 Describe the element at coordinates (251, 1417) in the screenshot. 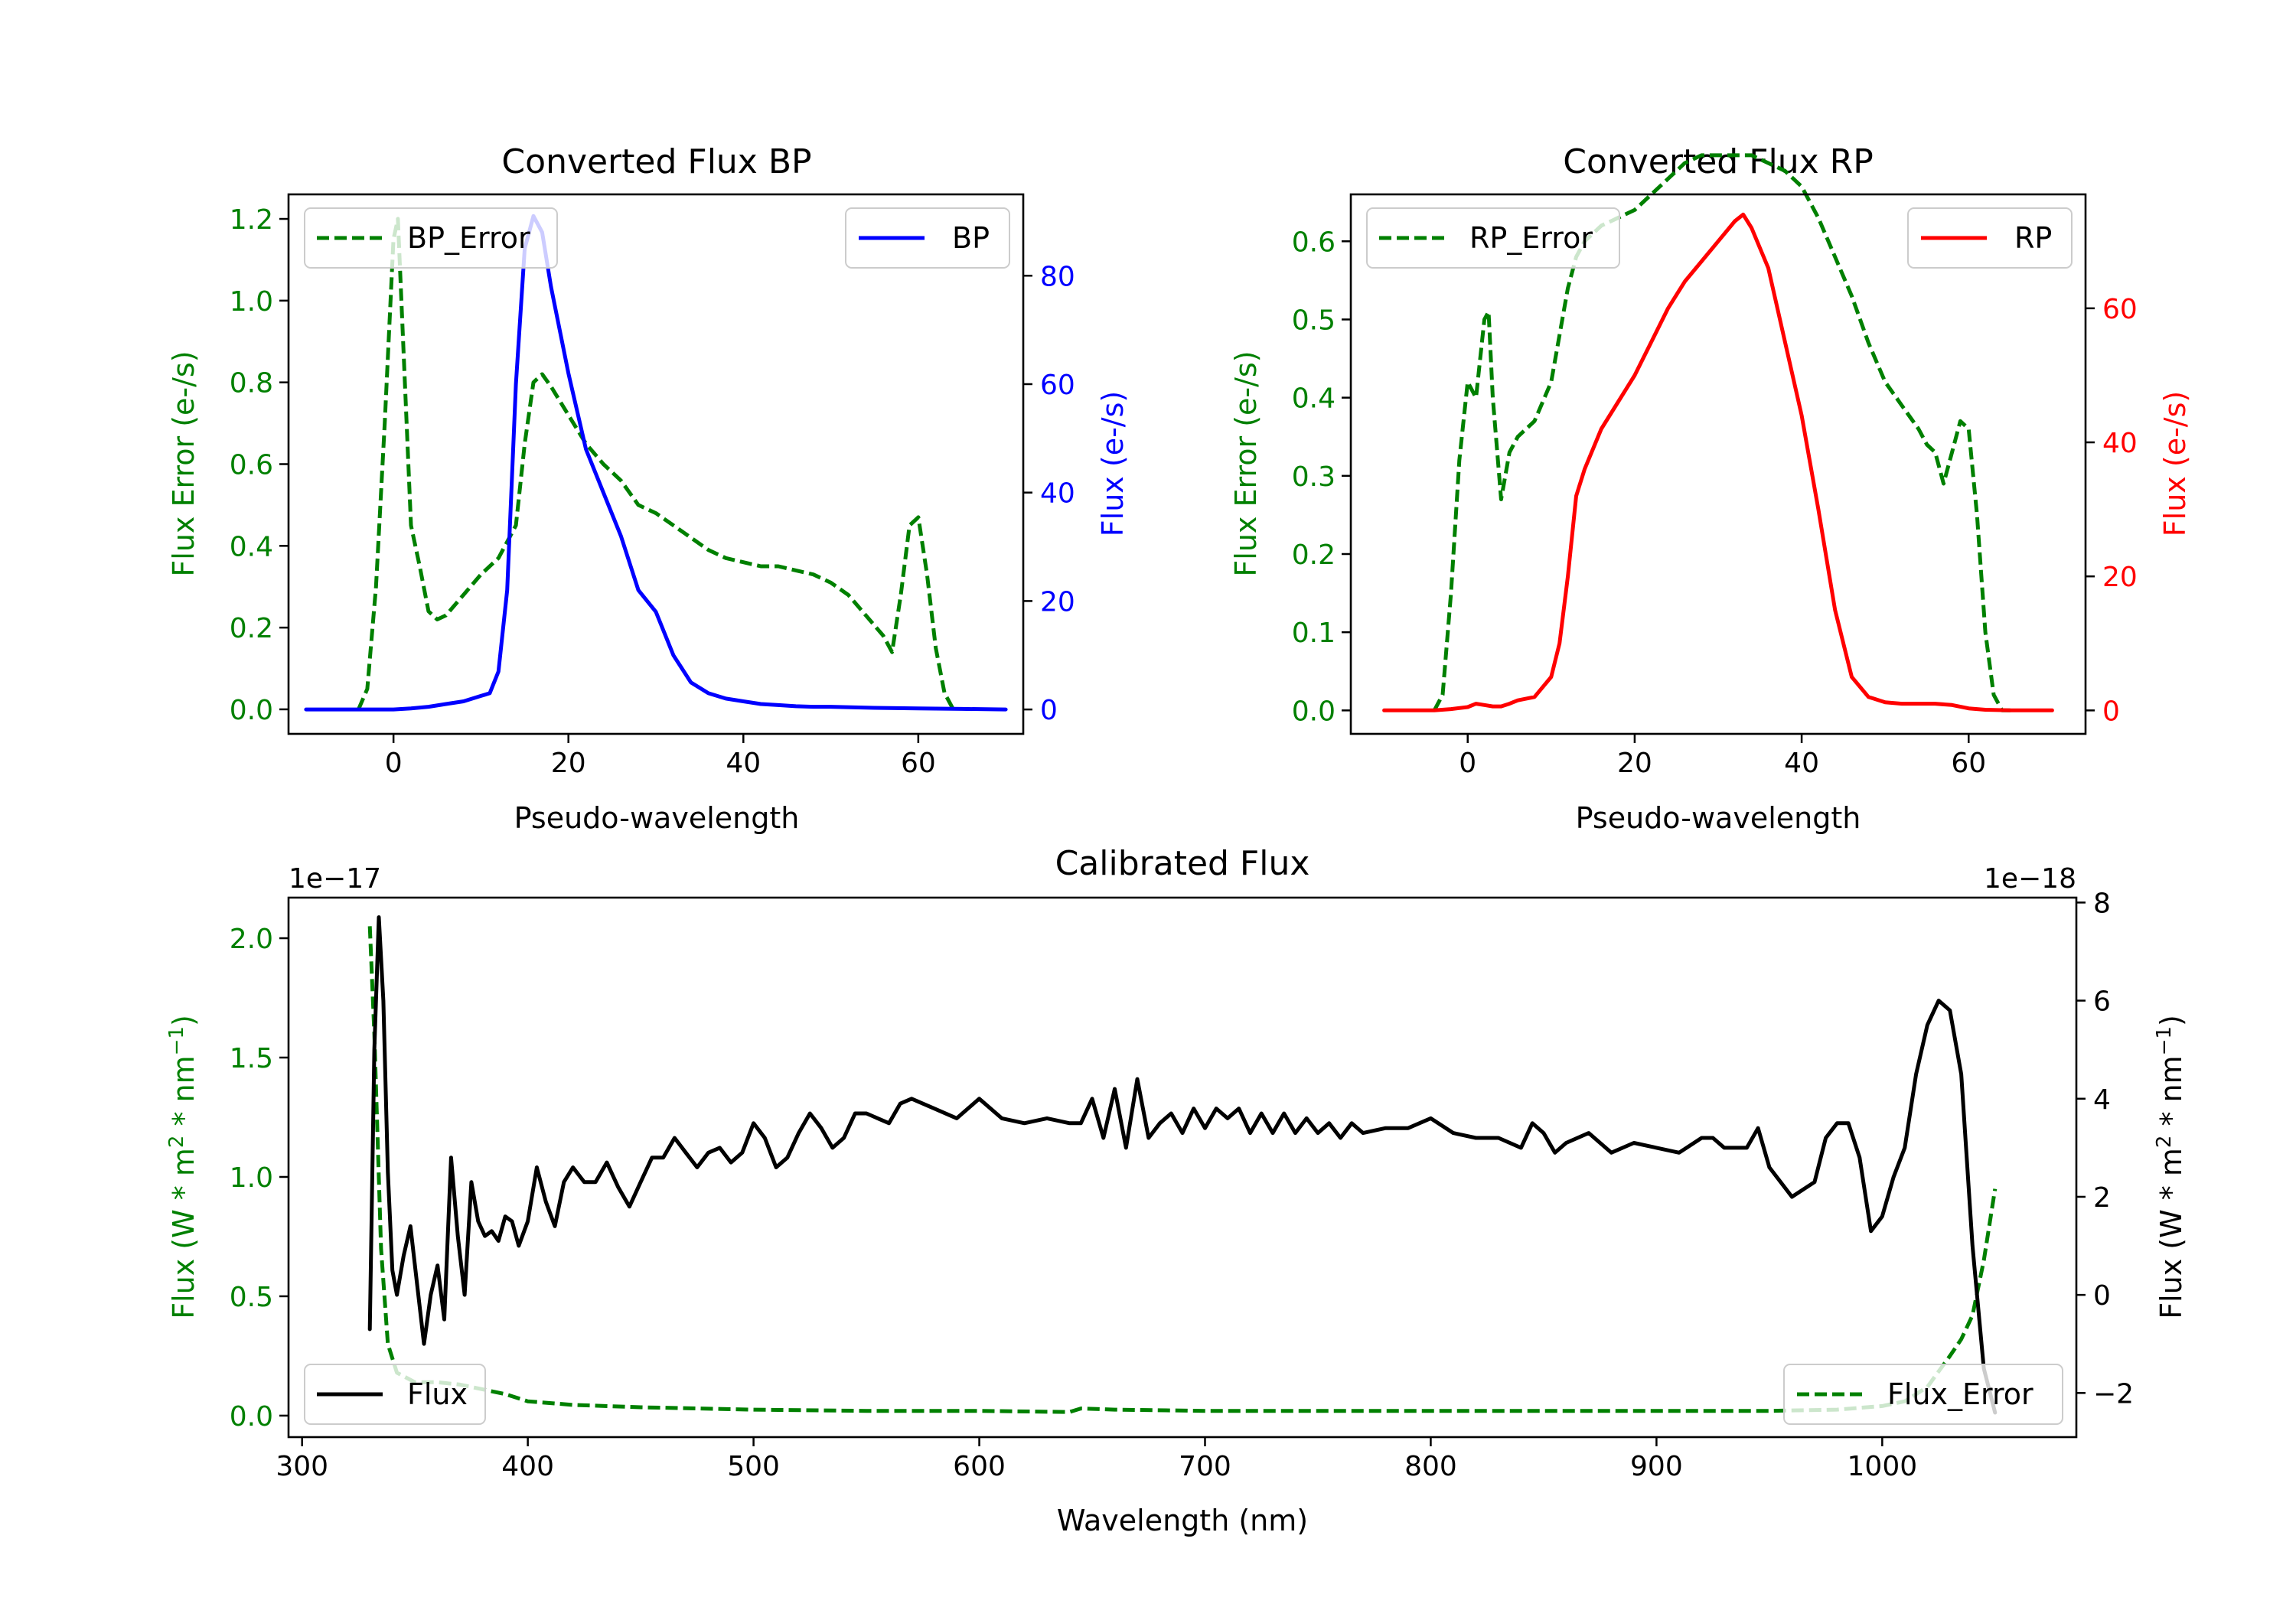

I see `cal-ytick-left-label: 0.0` at that location.